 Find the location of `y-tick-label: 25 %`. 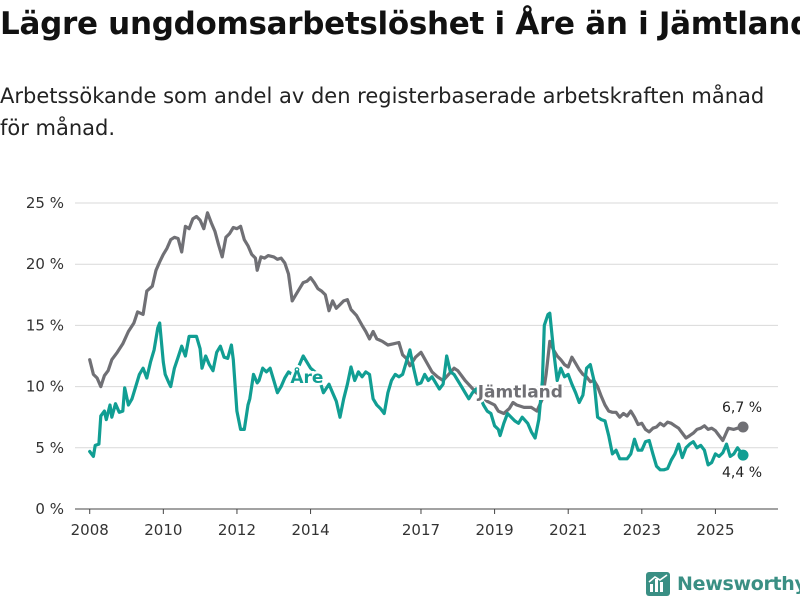

y-tick-label: 25 % is located at coordinates (45, 203).